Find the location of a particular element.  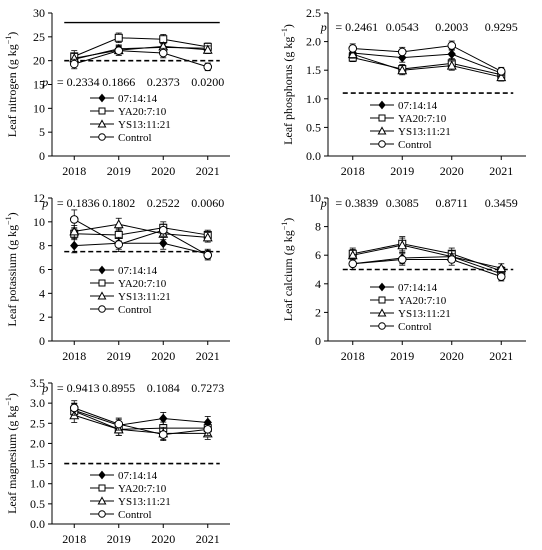

p-value: 0.8711 is located at coordinates (451, 203).